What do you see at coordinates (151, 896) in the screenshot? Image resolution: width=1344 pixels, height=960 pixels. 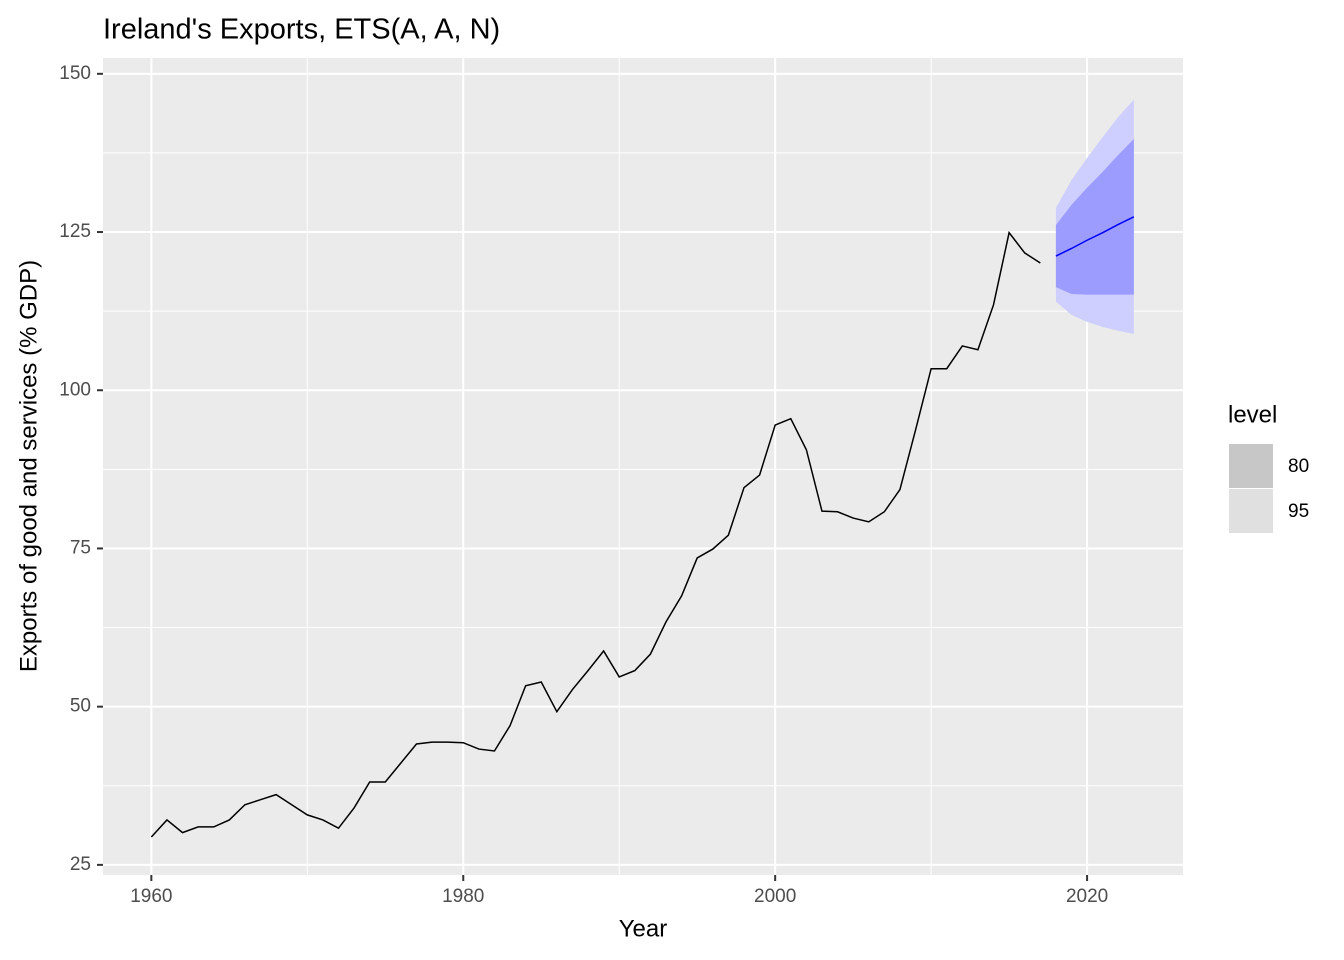 I see `x-tick-label: 1960` at bounding box center [151, 896].